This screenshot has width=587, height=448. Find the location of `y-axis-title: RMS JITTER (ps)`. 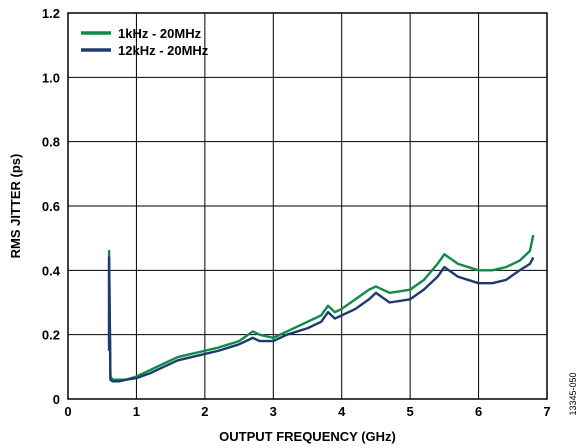

y-axis-title: RMS JITTER (ps) is located at coordinates (15, 206).